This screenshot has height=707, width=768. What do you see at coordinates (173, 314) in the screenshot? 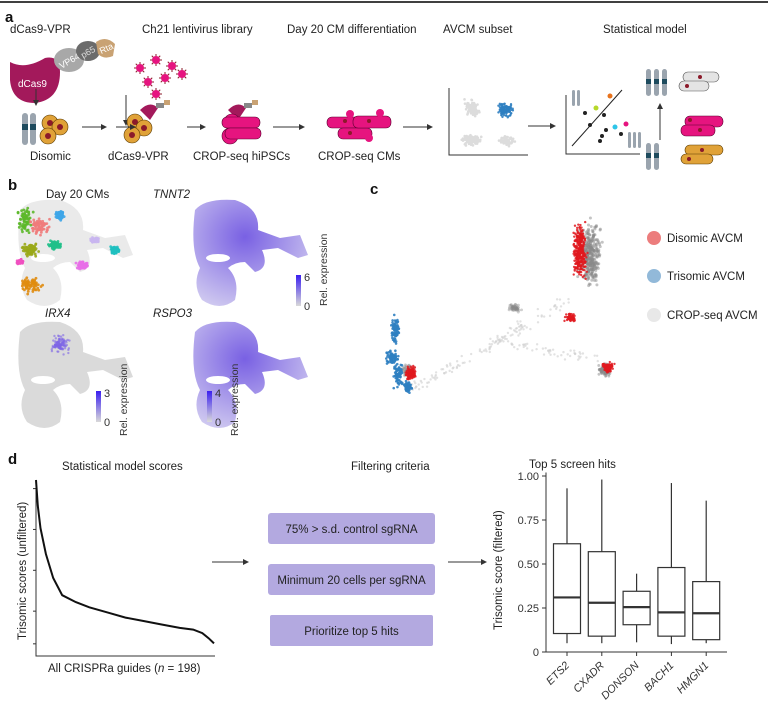
I see `umap-title: RSPO3` at bounding box center [173, 314].